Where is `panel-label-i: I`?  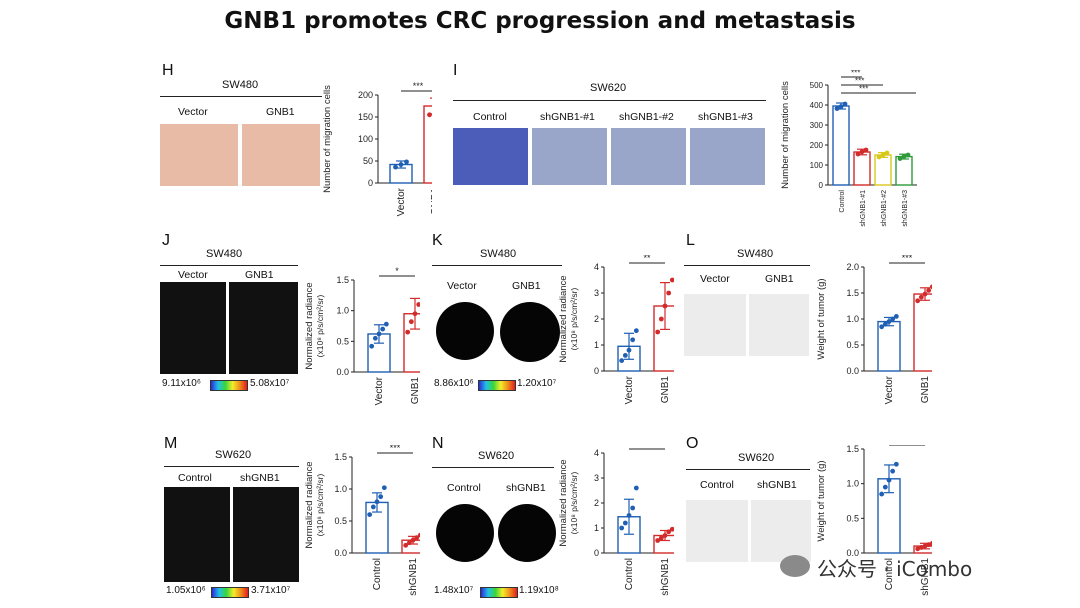 panel-label-i: I is located at coordinates (455, 70).